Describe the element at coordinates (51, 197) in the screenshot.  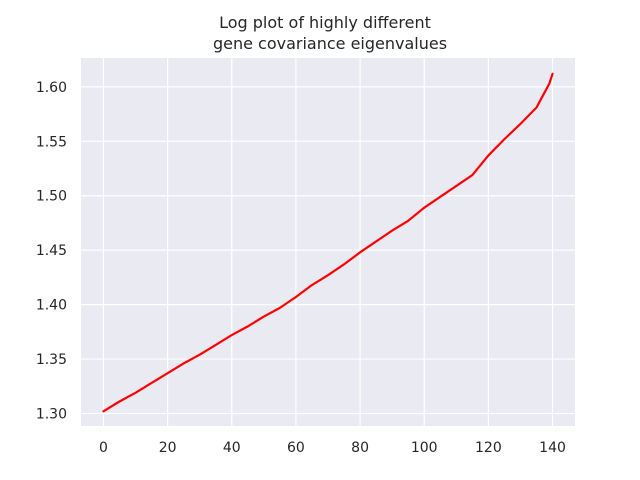
I see `y-tick-label: 1.50` at that location.